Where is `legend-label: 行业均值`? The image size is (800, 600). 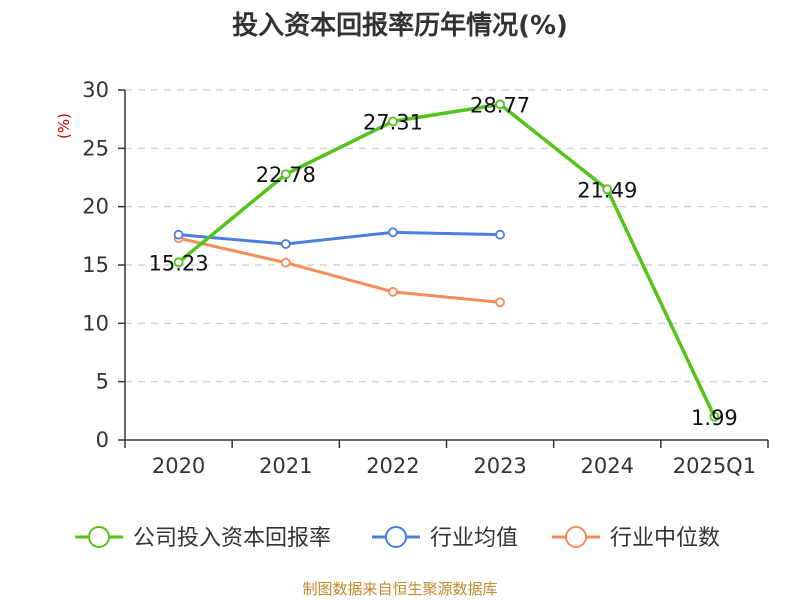 legend-label: 行业均值 is located at coordinates (474, 538).